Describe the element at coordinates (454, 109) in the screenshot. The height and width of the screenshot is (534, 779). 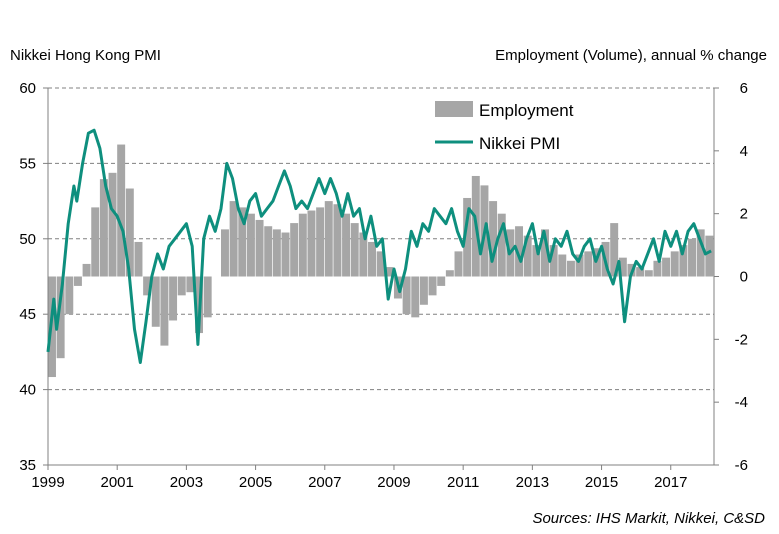
I see `legend-swatch-employment` at that location.